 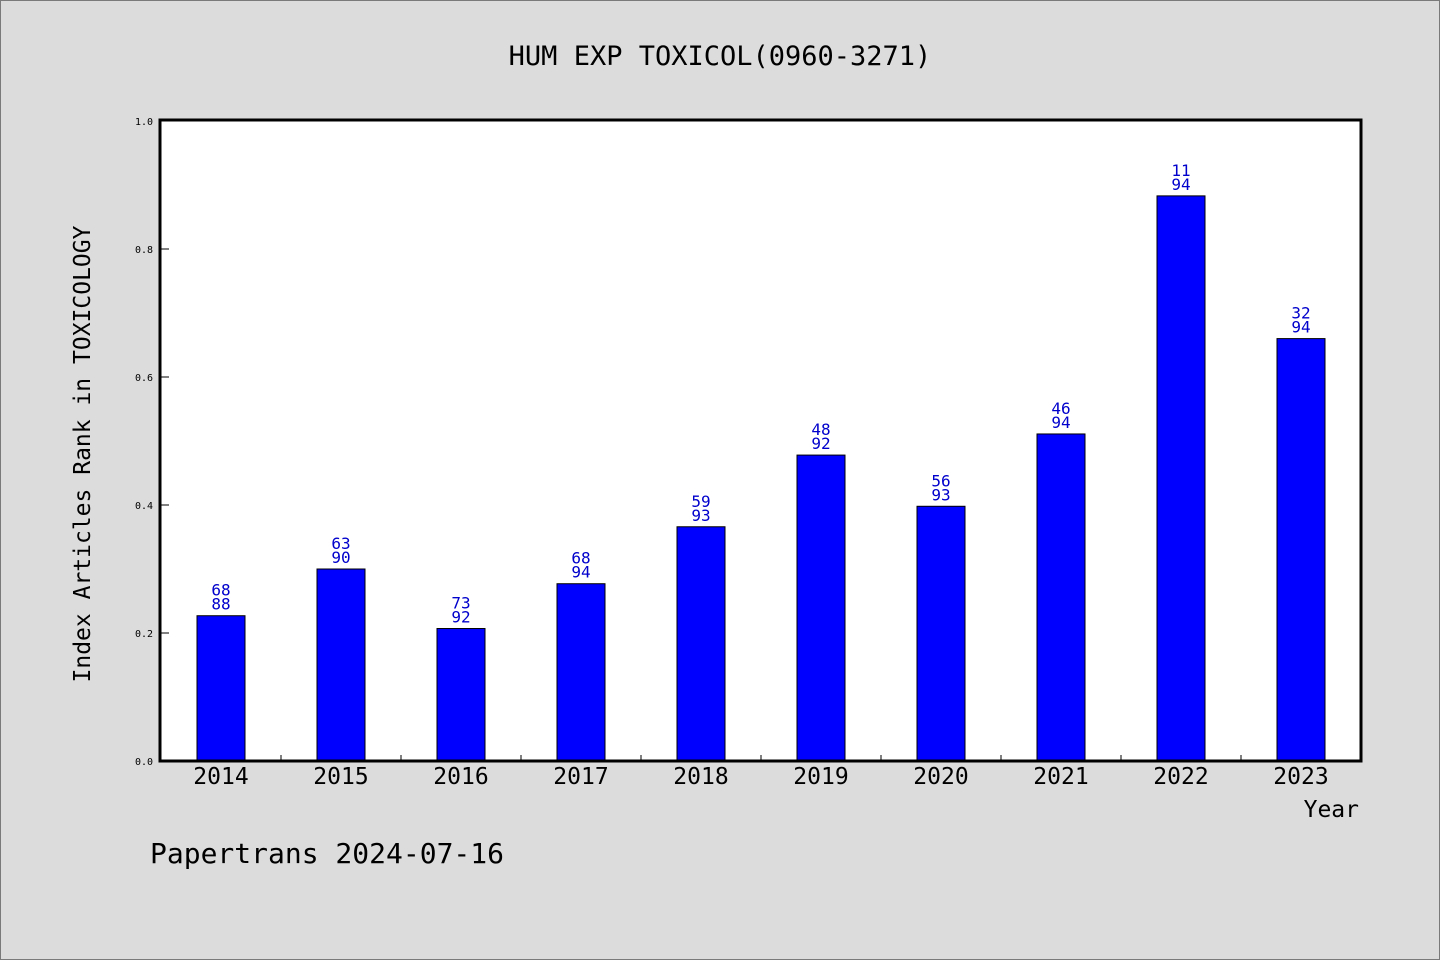 I want to click on x-tick-label: 2016, so click(x=460, y=777).